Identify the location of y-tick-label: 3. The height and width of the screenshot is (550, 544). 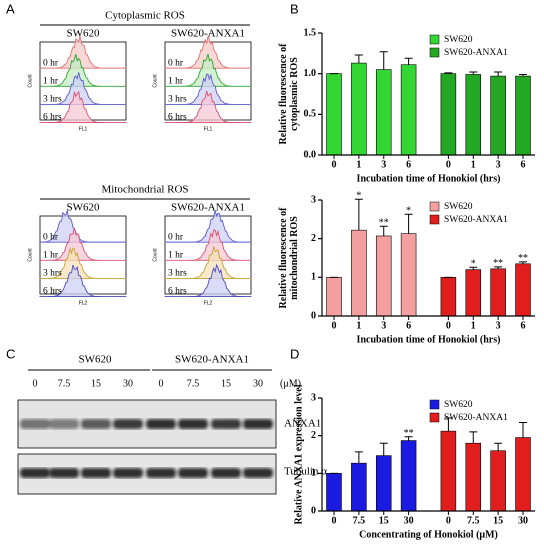
(313, 199).